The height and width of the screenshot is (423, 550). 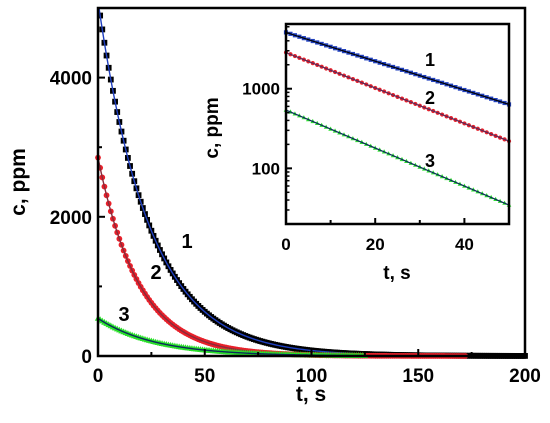 I want to click on main-y-axis: 0 2000 4000, so click(x=77, y=218).